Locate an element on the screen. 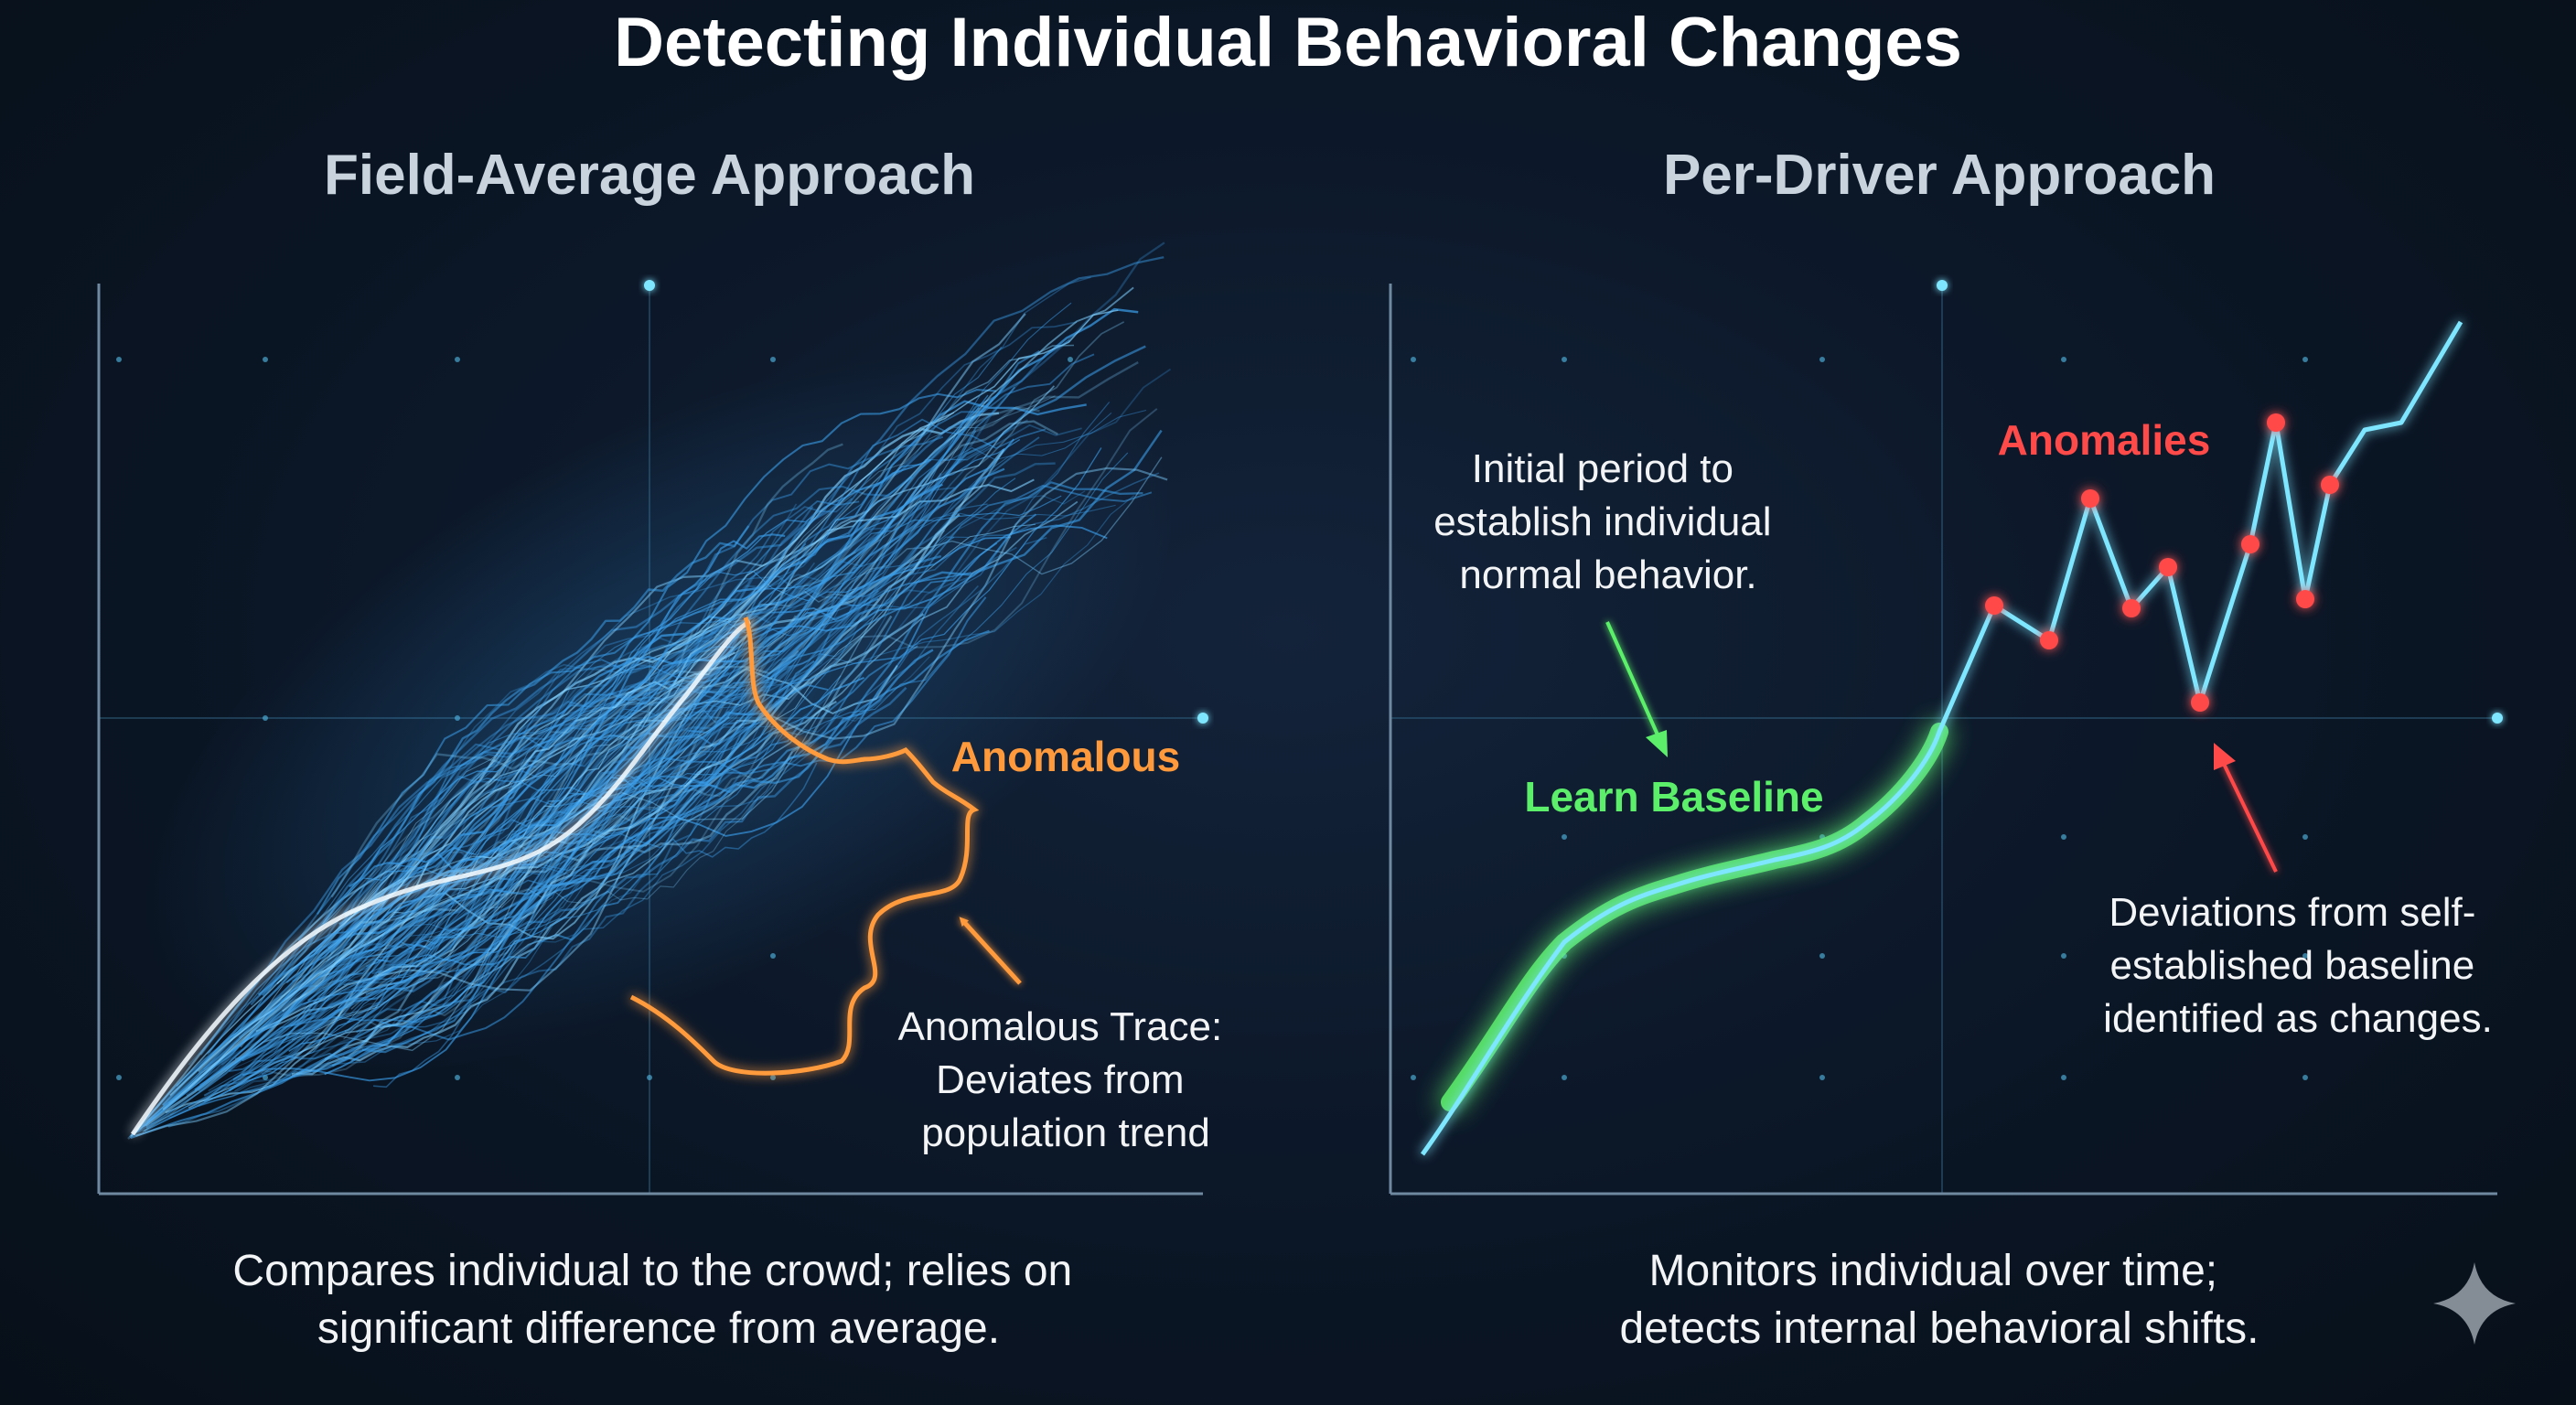 The width and height of the screenshot is (2576, 1405). right-panel-heading: Per-Driver Approach is located at coordinates (1939, 175).